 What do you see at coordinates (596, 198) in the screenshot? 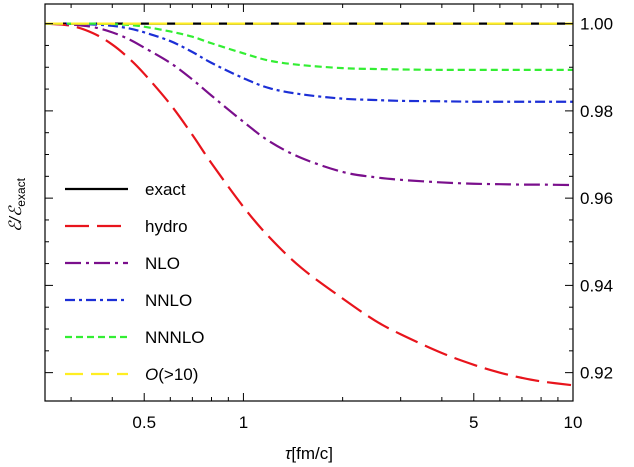
I see `y-tick-label: 0.96` at bounding box center [596, 198].